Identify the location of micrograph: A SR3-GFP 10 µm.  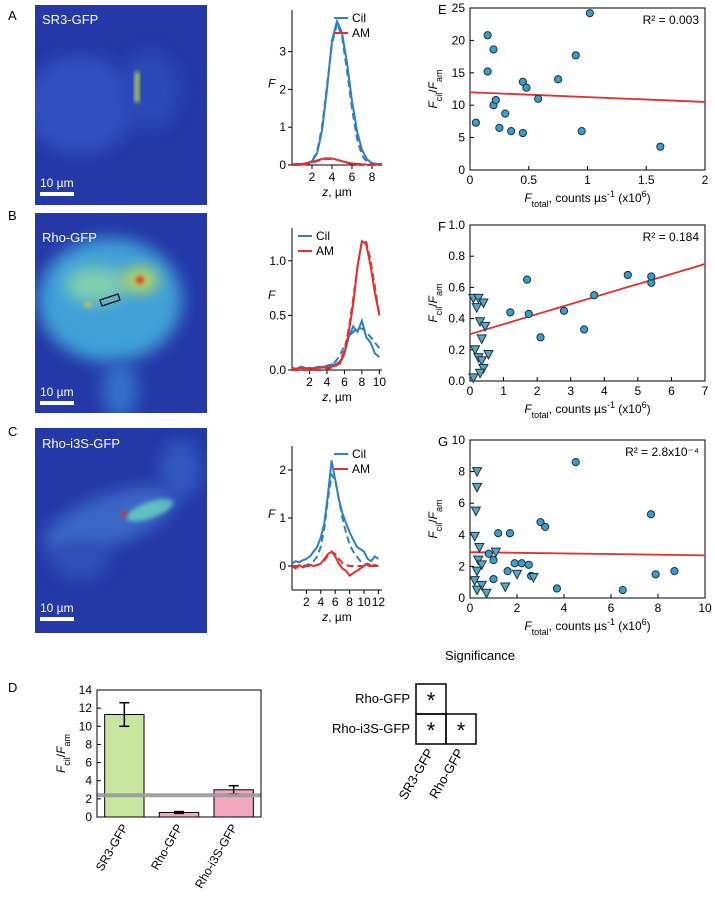
(107, 105).